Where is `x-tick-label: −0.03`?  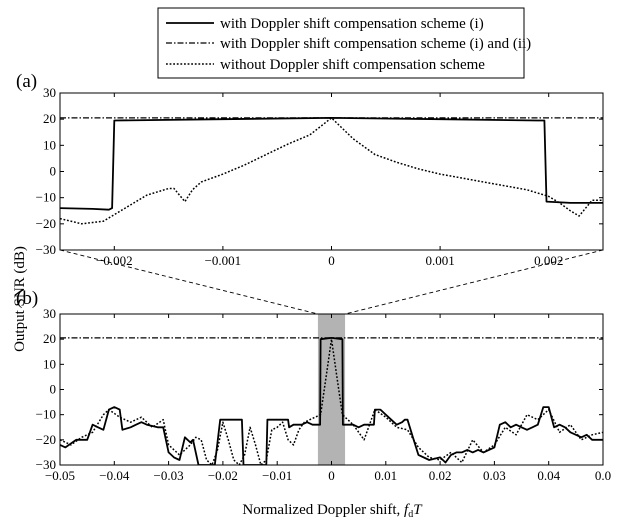
x-tick-label: −0.03 is located at coordinates (169, 475).